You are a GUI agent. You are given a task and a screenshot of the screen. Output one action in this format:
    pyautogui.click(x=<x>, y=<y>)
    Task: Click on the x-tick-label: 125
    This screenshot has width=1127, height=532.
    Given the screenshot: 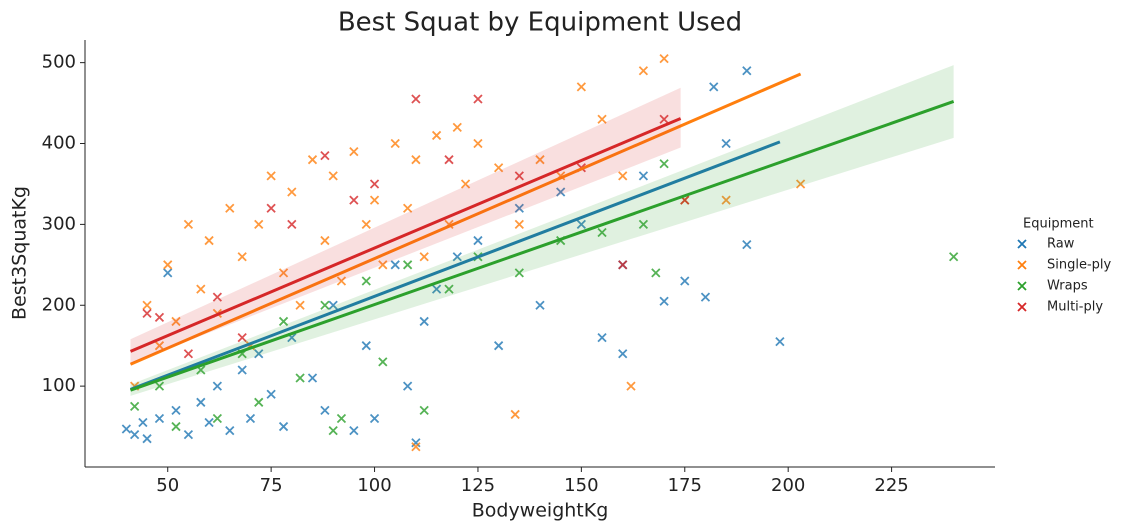 What is the action you would take?
    pyautogui.click(x=478, y=485)
    